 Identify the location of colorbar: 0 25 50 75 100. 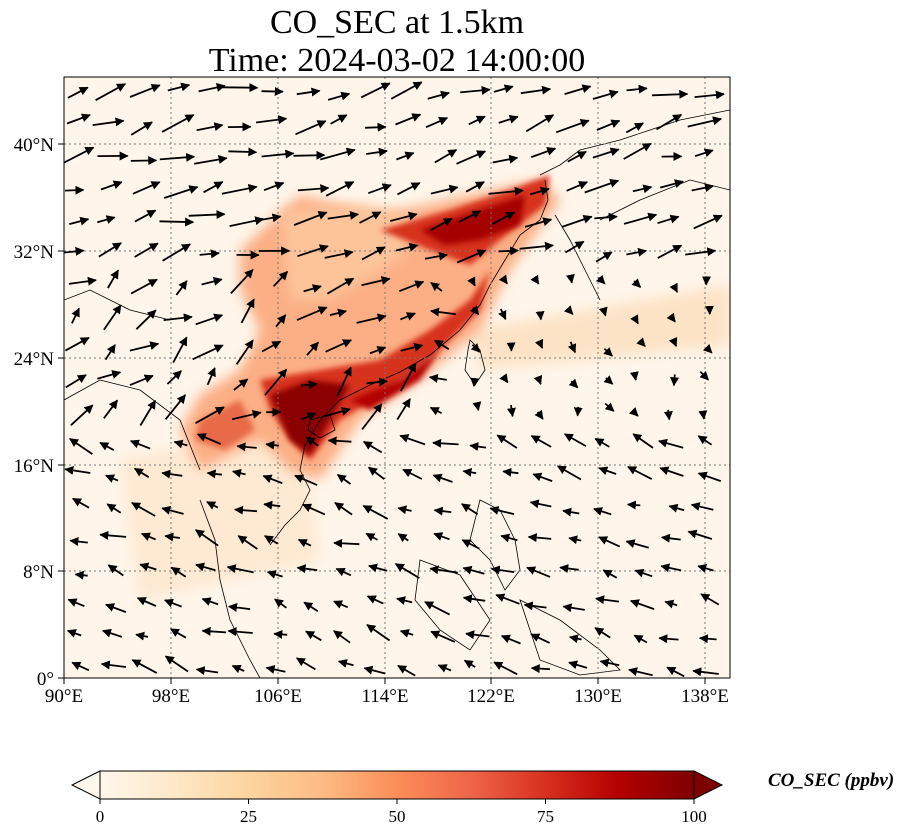
(397, 798).